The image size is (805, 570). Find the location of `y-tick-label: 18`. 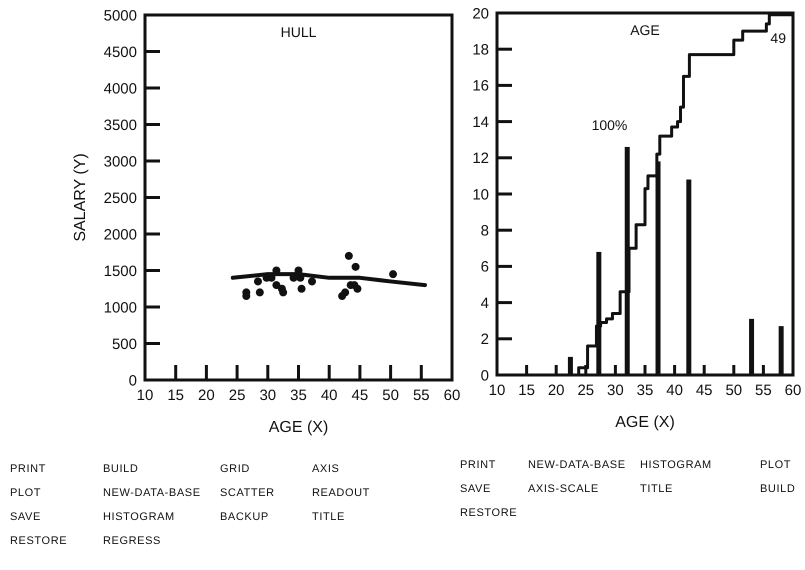

y-tick-label: 18 is located at coordinates (480, 49).